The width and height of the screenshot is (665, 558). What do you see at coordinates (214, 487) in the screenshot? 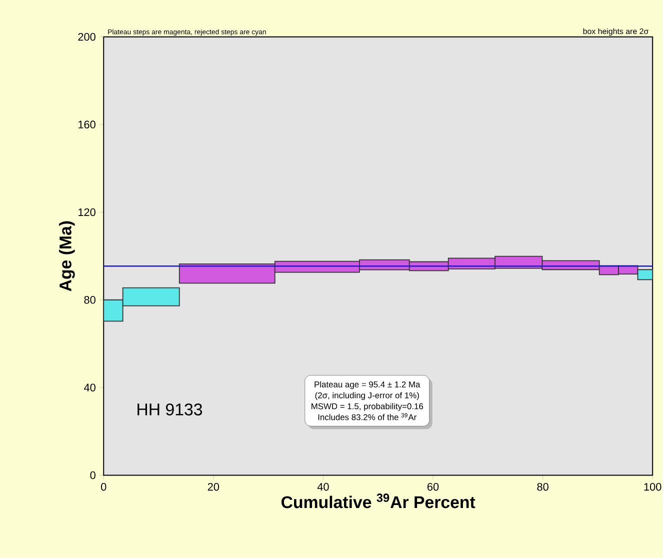
I see `x-tick-label: 20` at bounding box center [214, 487].